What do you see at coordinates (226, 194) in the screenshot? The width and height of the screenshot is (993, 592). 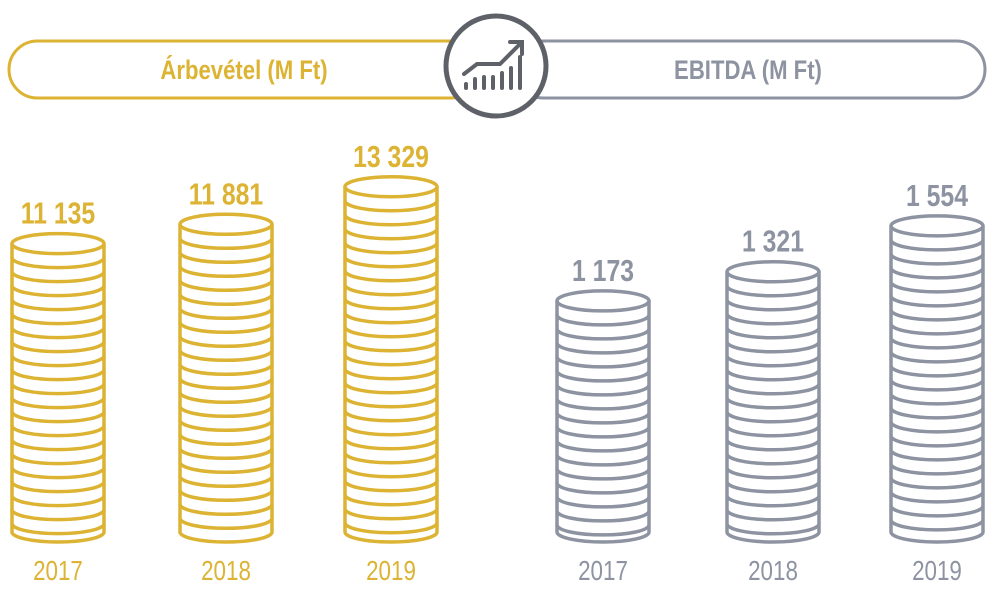 I see `value-label: 11 881` at bounding box center [226, 194].